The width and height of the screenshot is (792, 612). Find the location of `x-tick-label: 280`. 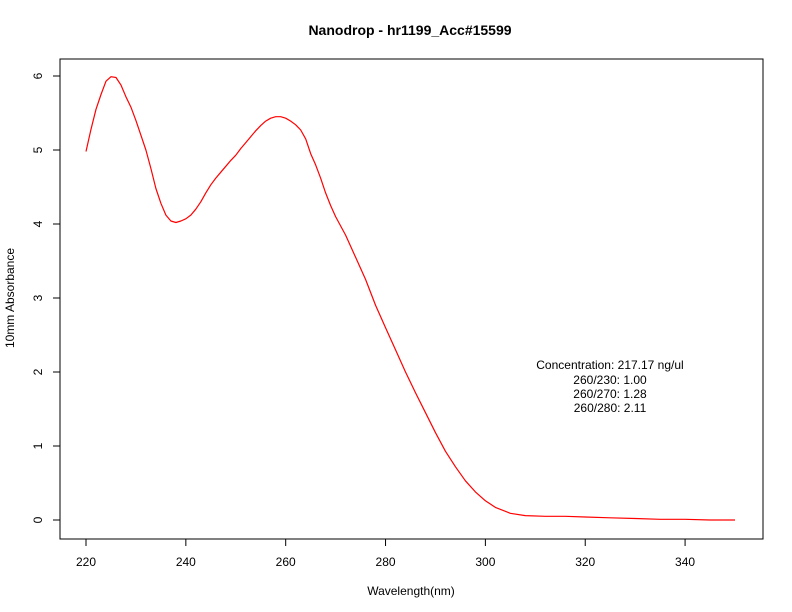

x-tick-label: 280 is located at coordinates (386, 562).